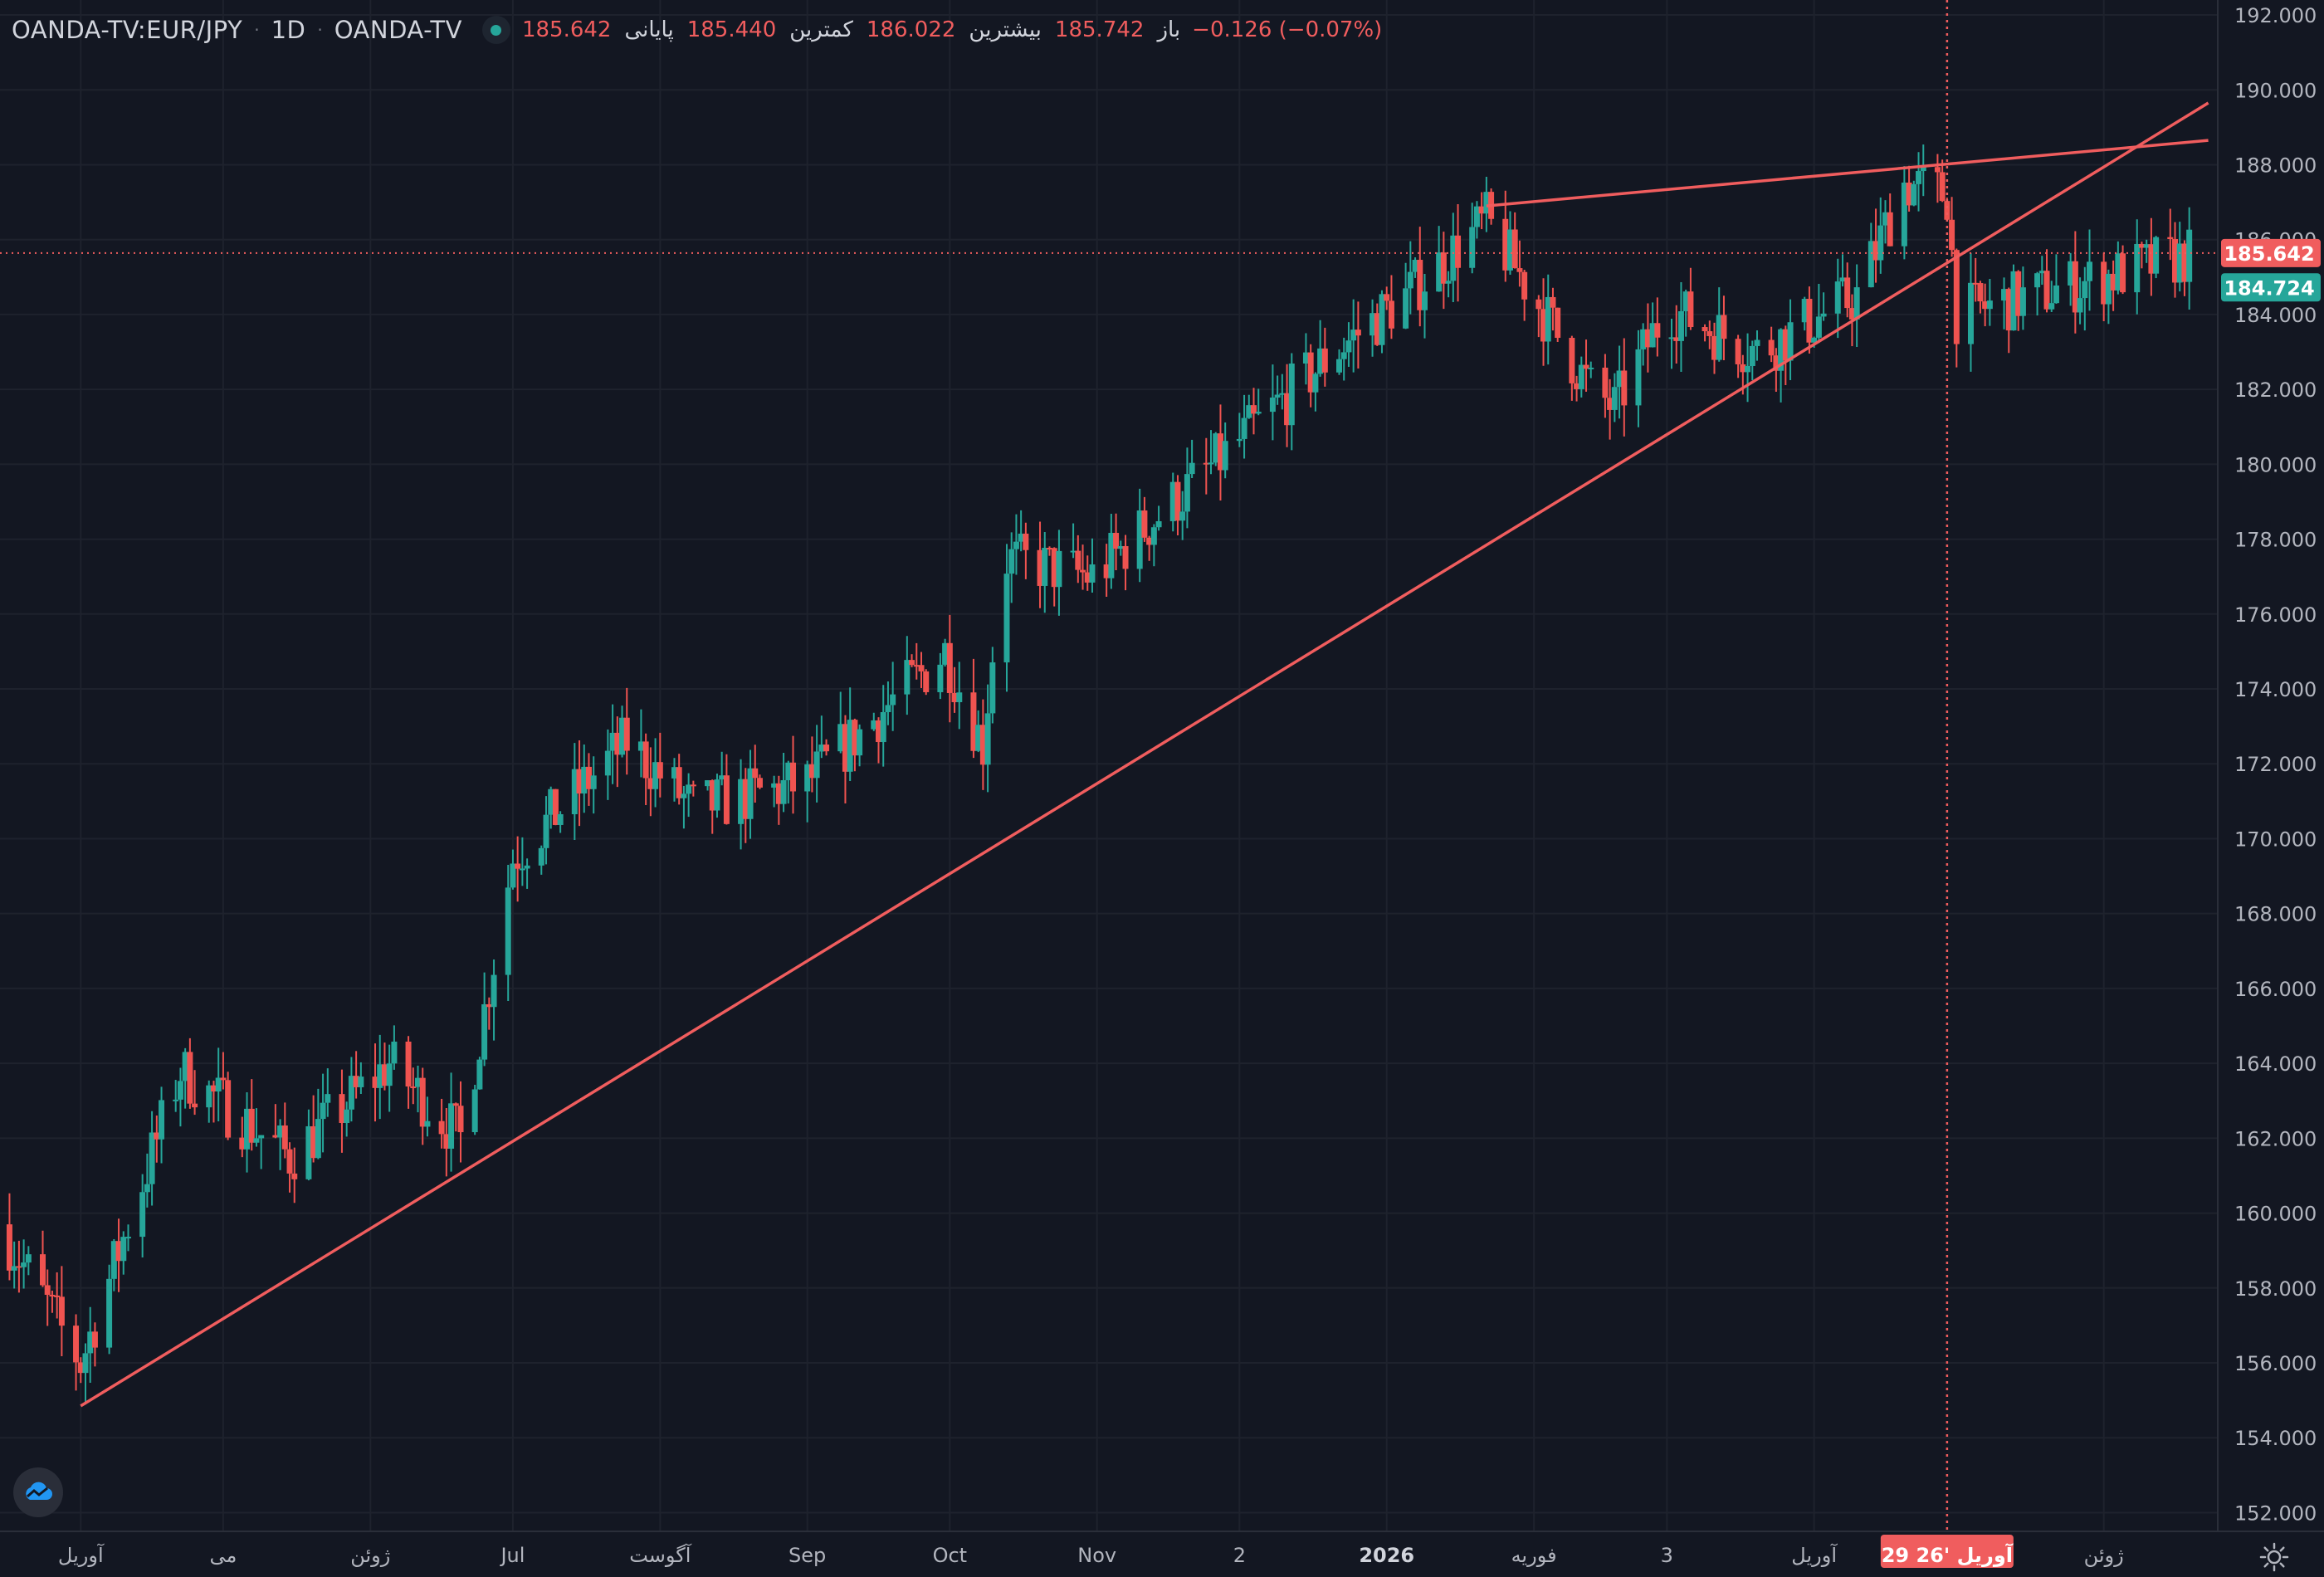 The image size is (2324, 1577). Describe the element at coordinates (288, 30) in the screenshot. I see `interval-label: 1D` at that location.